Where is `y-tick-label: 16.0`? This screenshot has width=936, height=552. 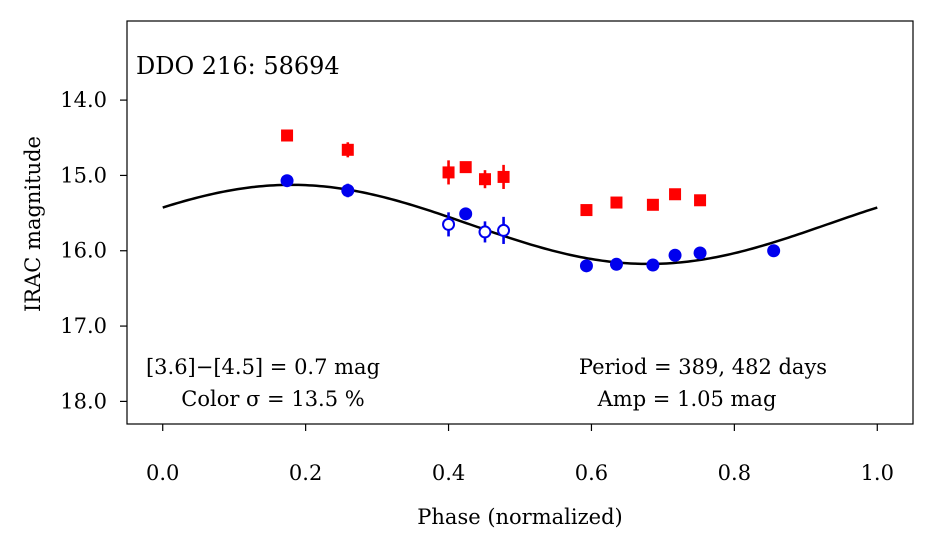
y-tick-label: 16.0 is located at coordinates (83, 251).